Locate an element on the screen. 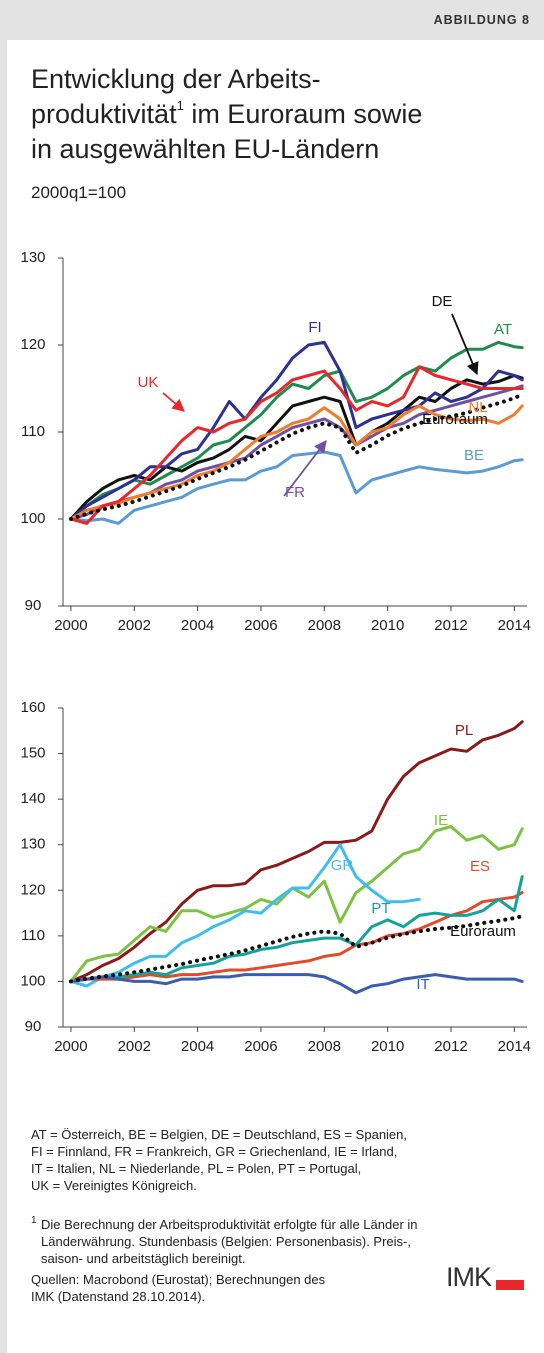  y-tick-label: 140 is located at coordinates (32, 798).